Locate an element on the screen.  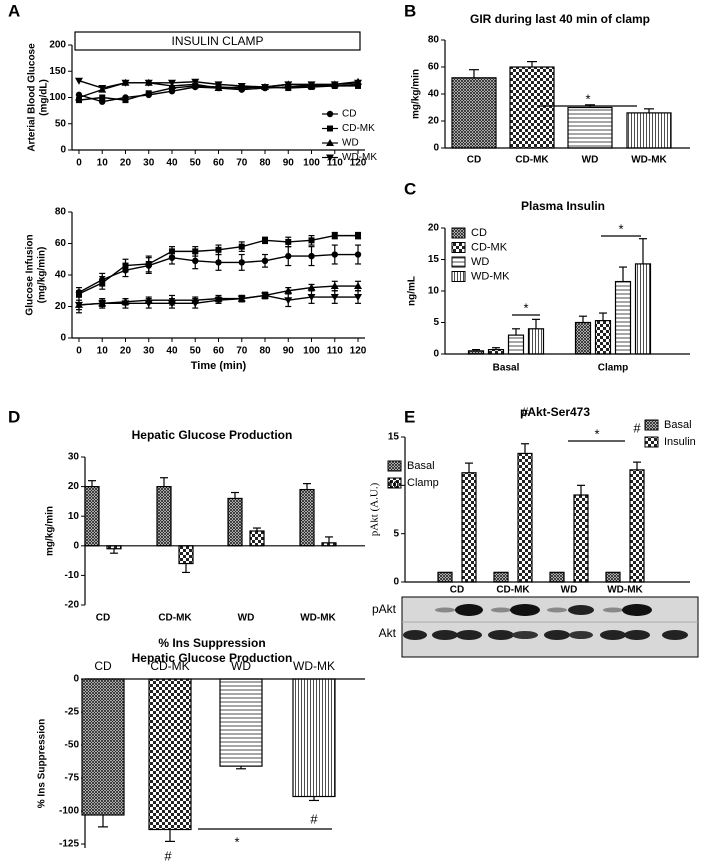
panel-label: B is located at coordinates (410, 10).